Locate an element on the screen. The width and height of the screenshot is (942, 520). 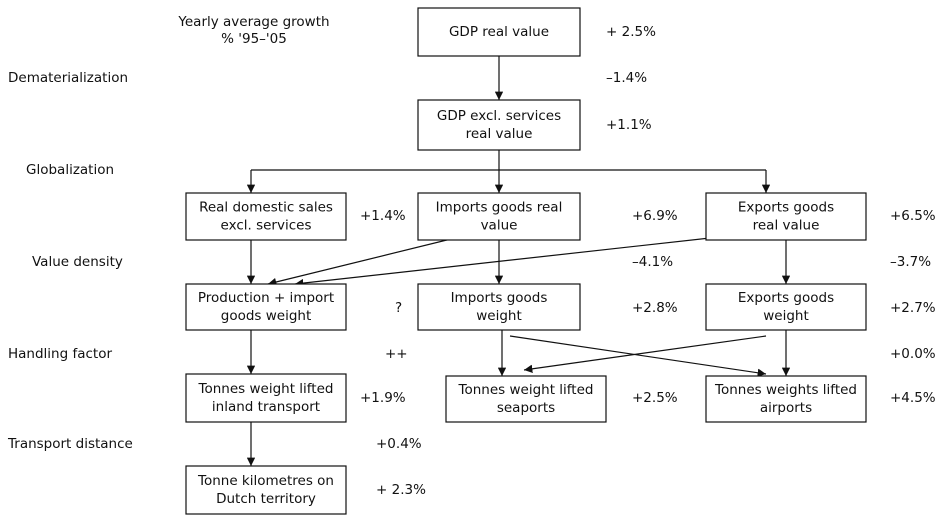
row-label: Globalization is located at coordinates (70, 170).